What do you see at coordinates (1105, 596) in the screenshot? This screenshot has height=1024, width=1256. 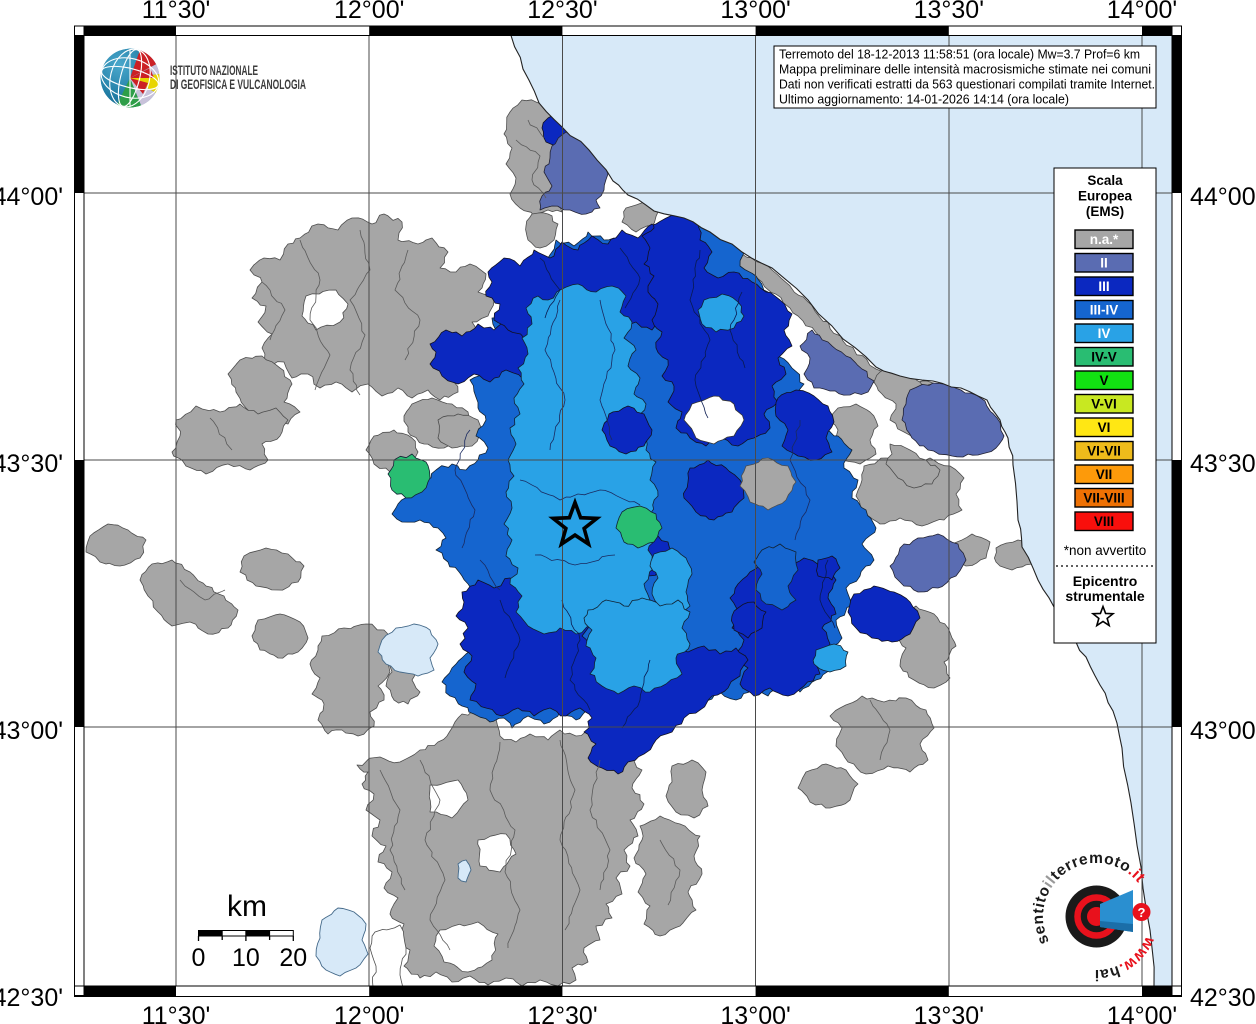 I see `svg-text: strumentale` at bounding box center [1105, 596].